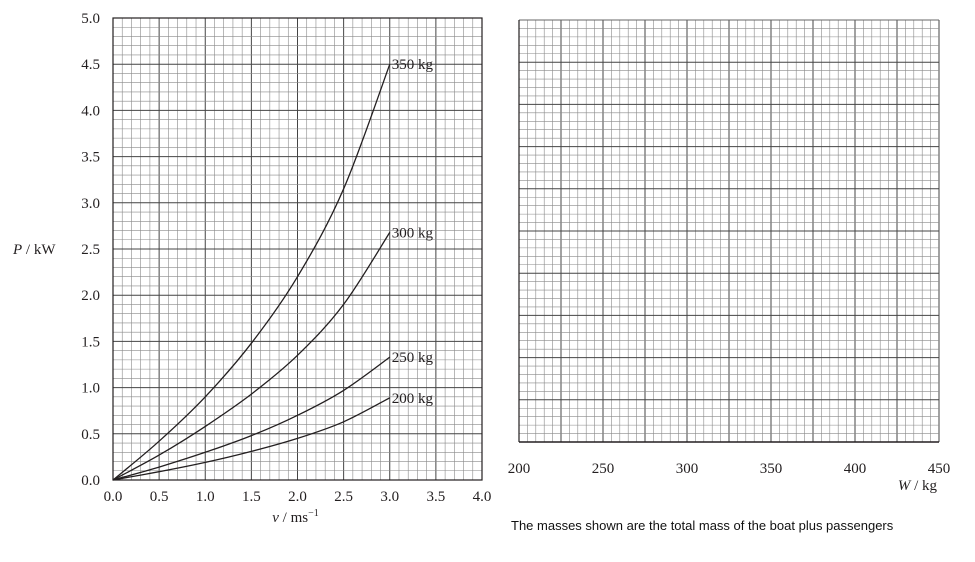 The height and width of the screenshot is (562, 975). Describe the element at coordinates (343, 497) in the screenshot. I see `x-tick-label: 2.5` at that location.